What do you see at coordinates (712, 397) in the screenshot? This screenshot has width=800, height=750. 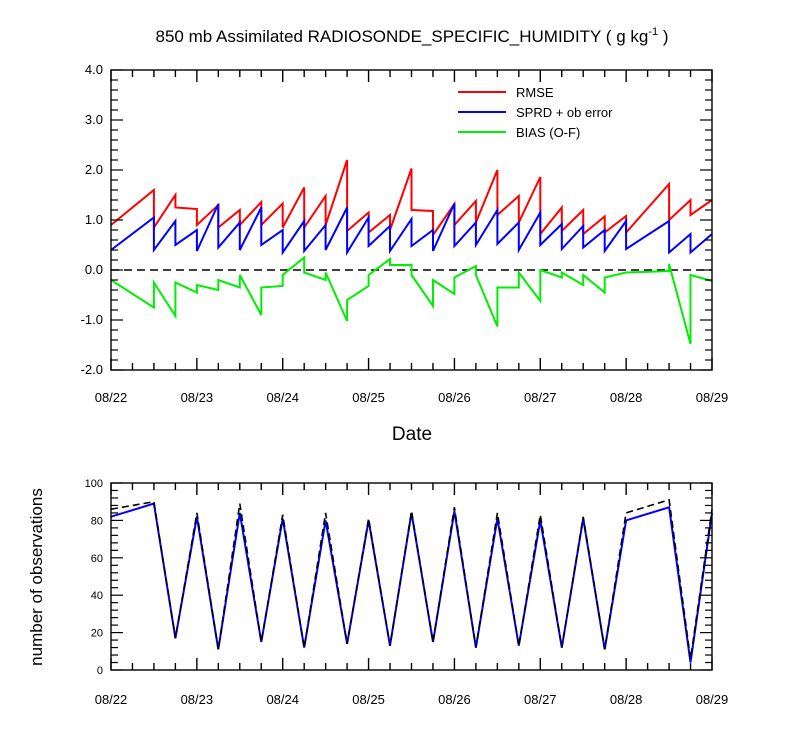 I see `top-xtick-label: 08/29` at bounding box center [712, 397].